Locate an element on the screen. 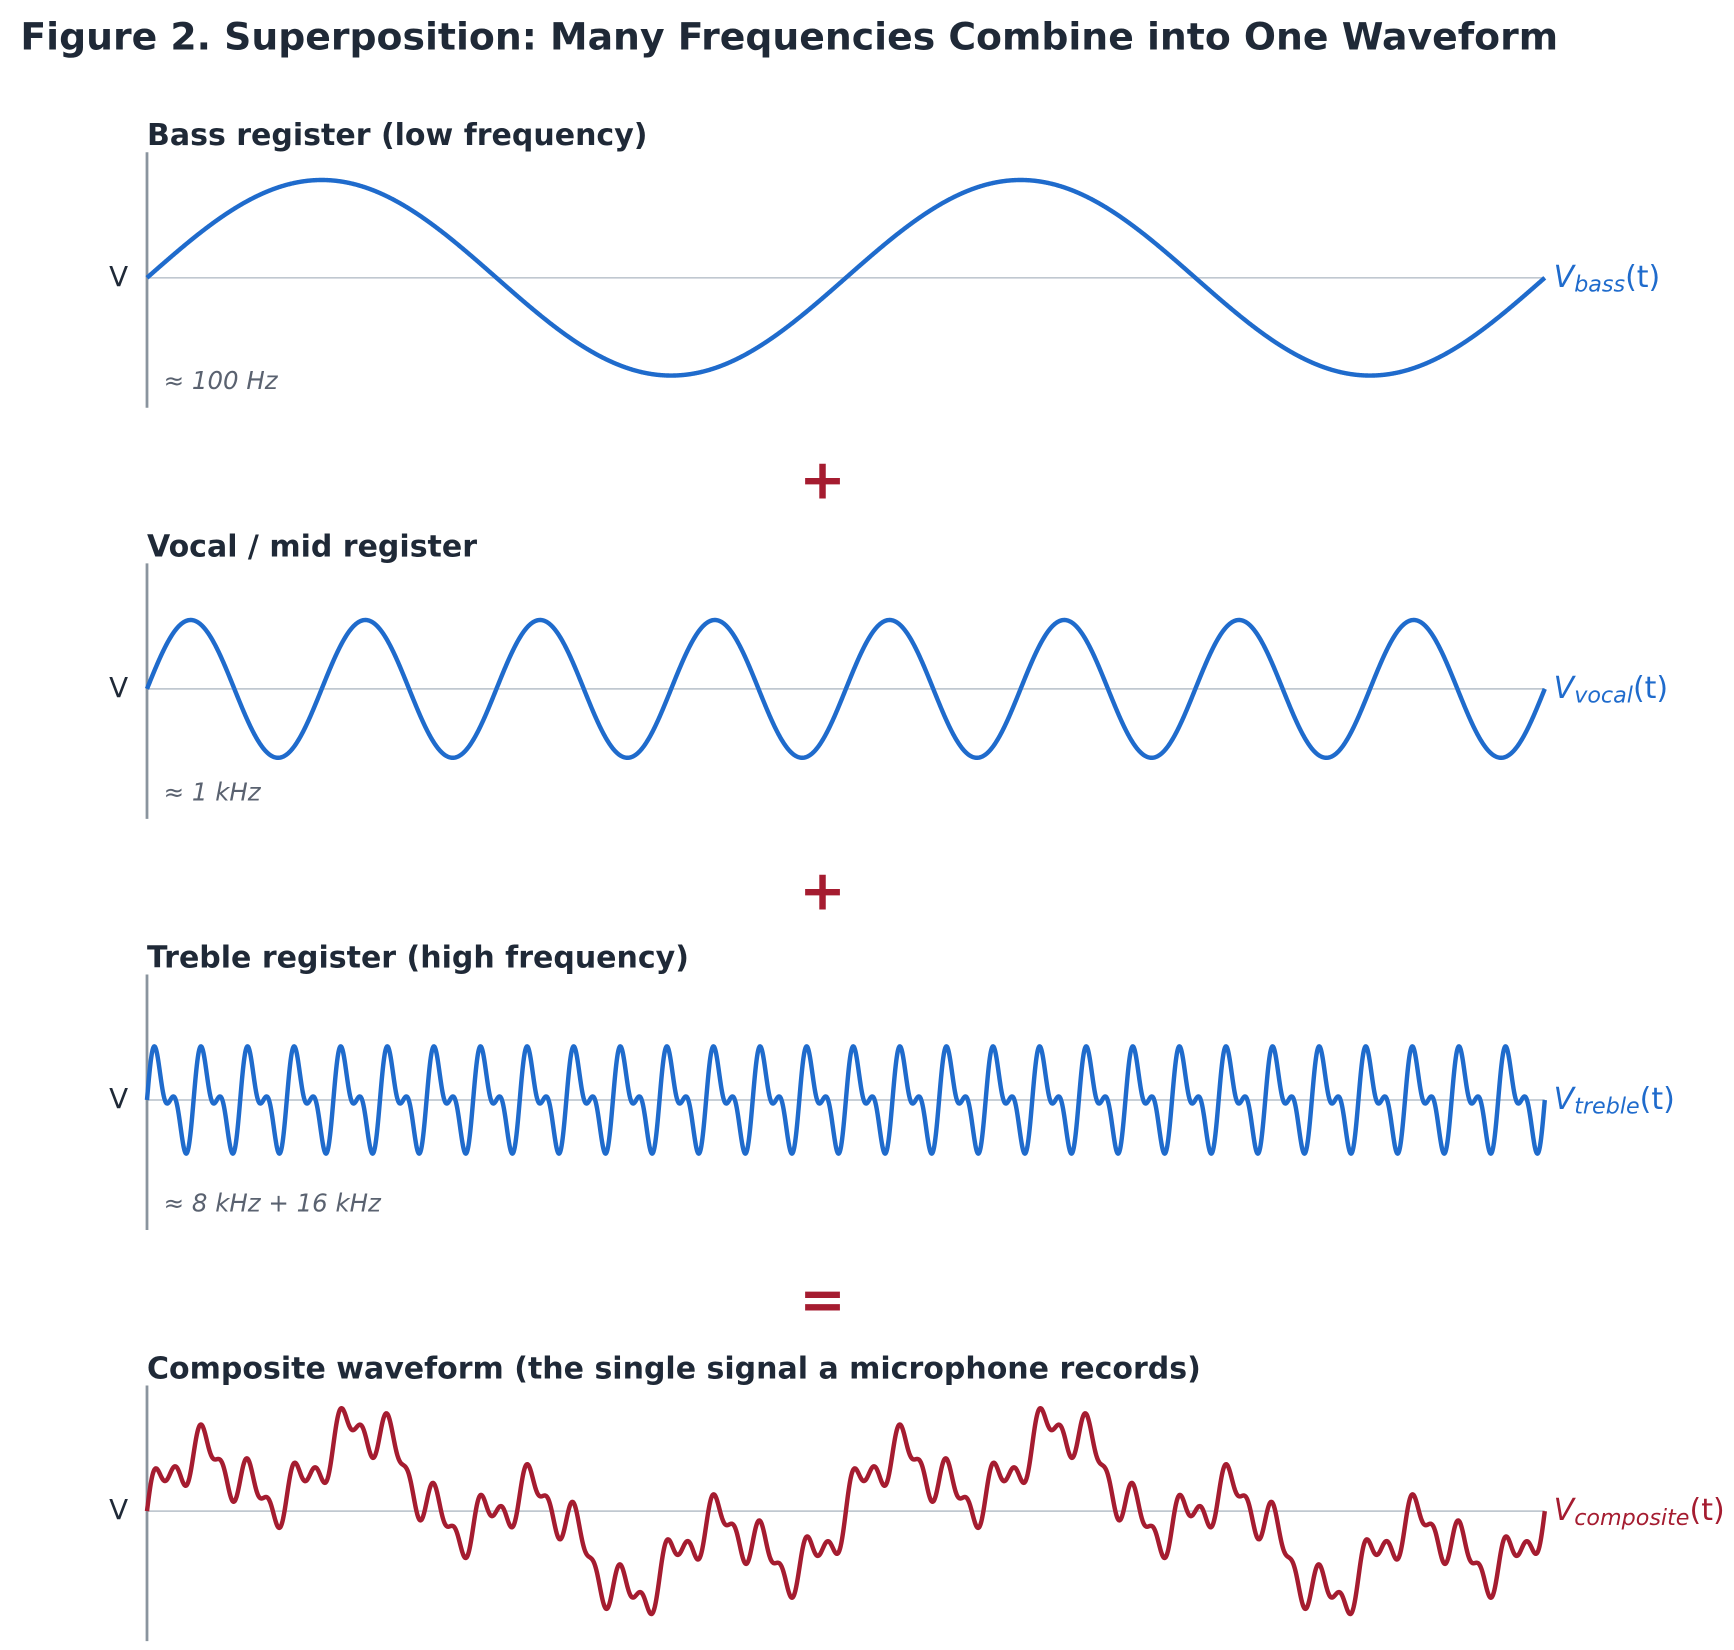 The image size is (1734, 1650). curve-label: Vvocal(t) is located at coordinates (1611, 689).